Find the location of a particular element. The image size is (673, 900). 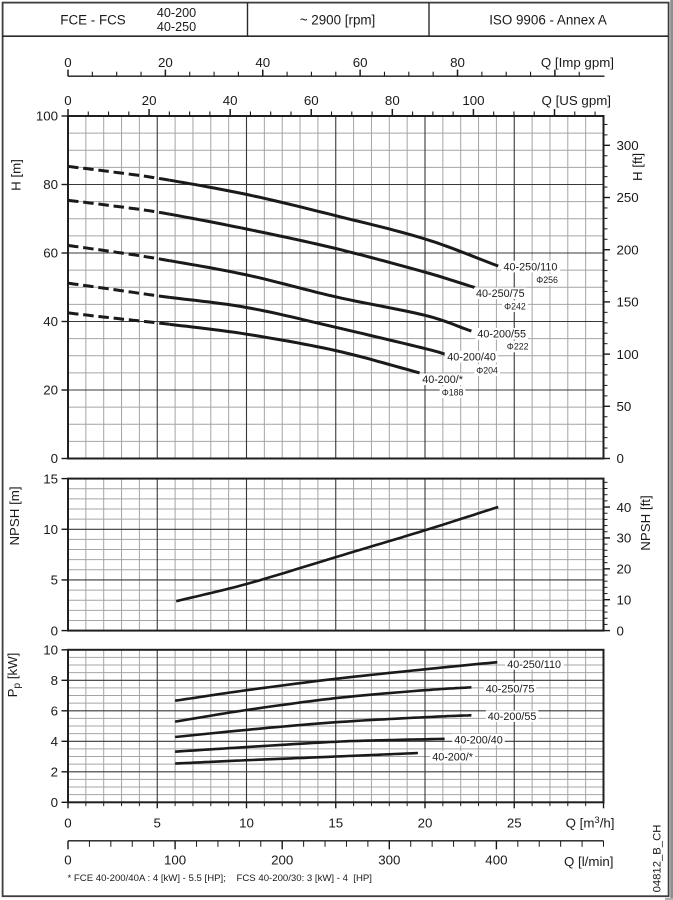

svg-text: 6 is located at coordinates (54, 711).